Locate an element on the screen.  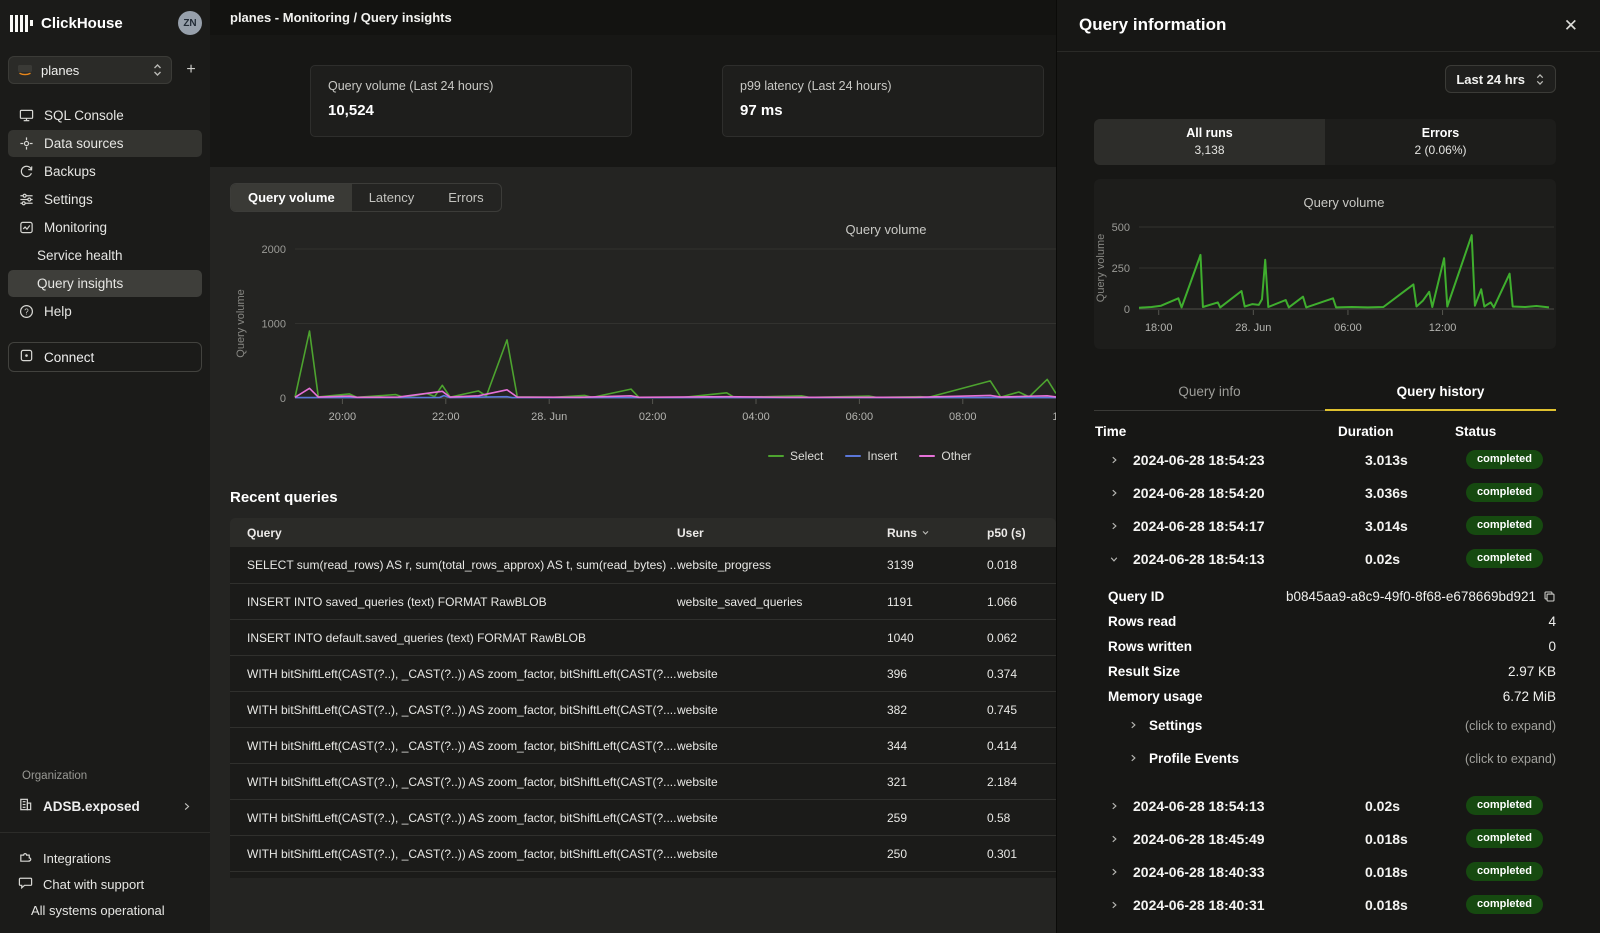
clickhouse-logo-icon is located at coordinates (21, 23).